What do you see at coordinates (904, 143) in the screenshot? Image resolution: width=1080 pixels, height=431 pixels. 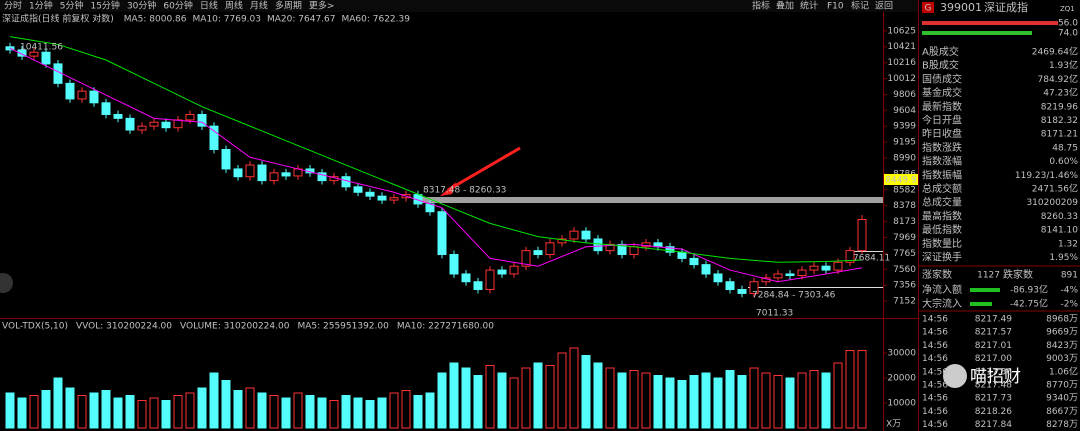 I see `y-tick-label: 9195` at bounding box center [904, 143].